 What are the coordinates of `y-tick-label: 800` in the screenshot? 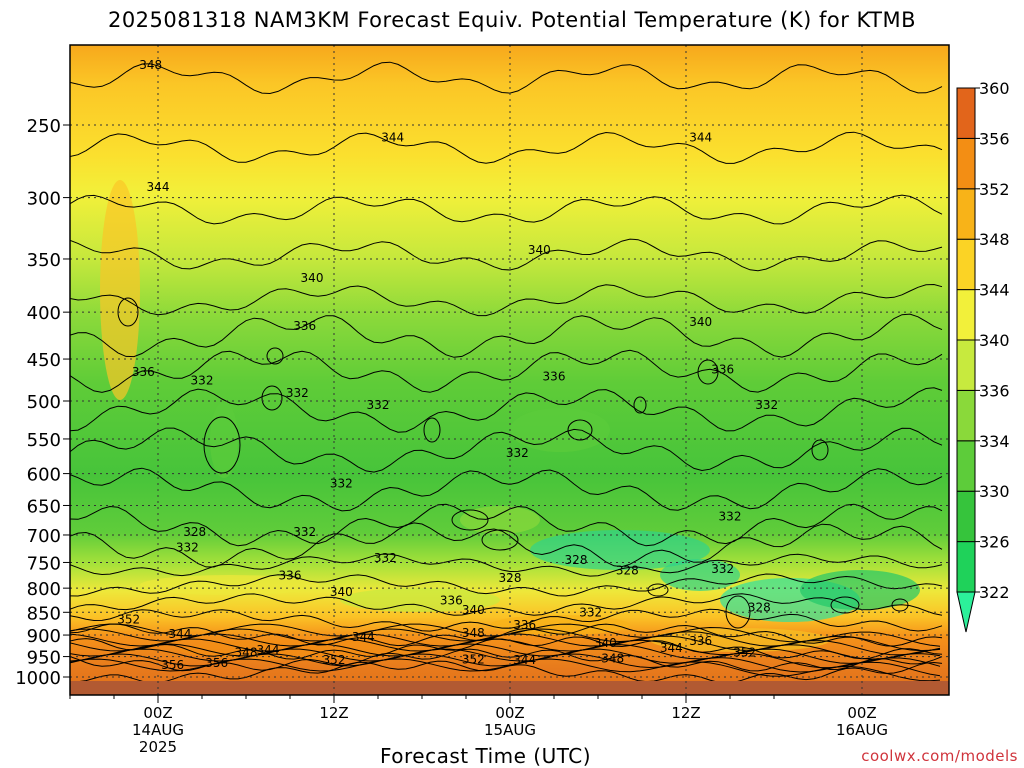 It's located at (44, 589).